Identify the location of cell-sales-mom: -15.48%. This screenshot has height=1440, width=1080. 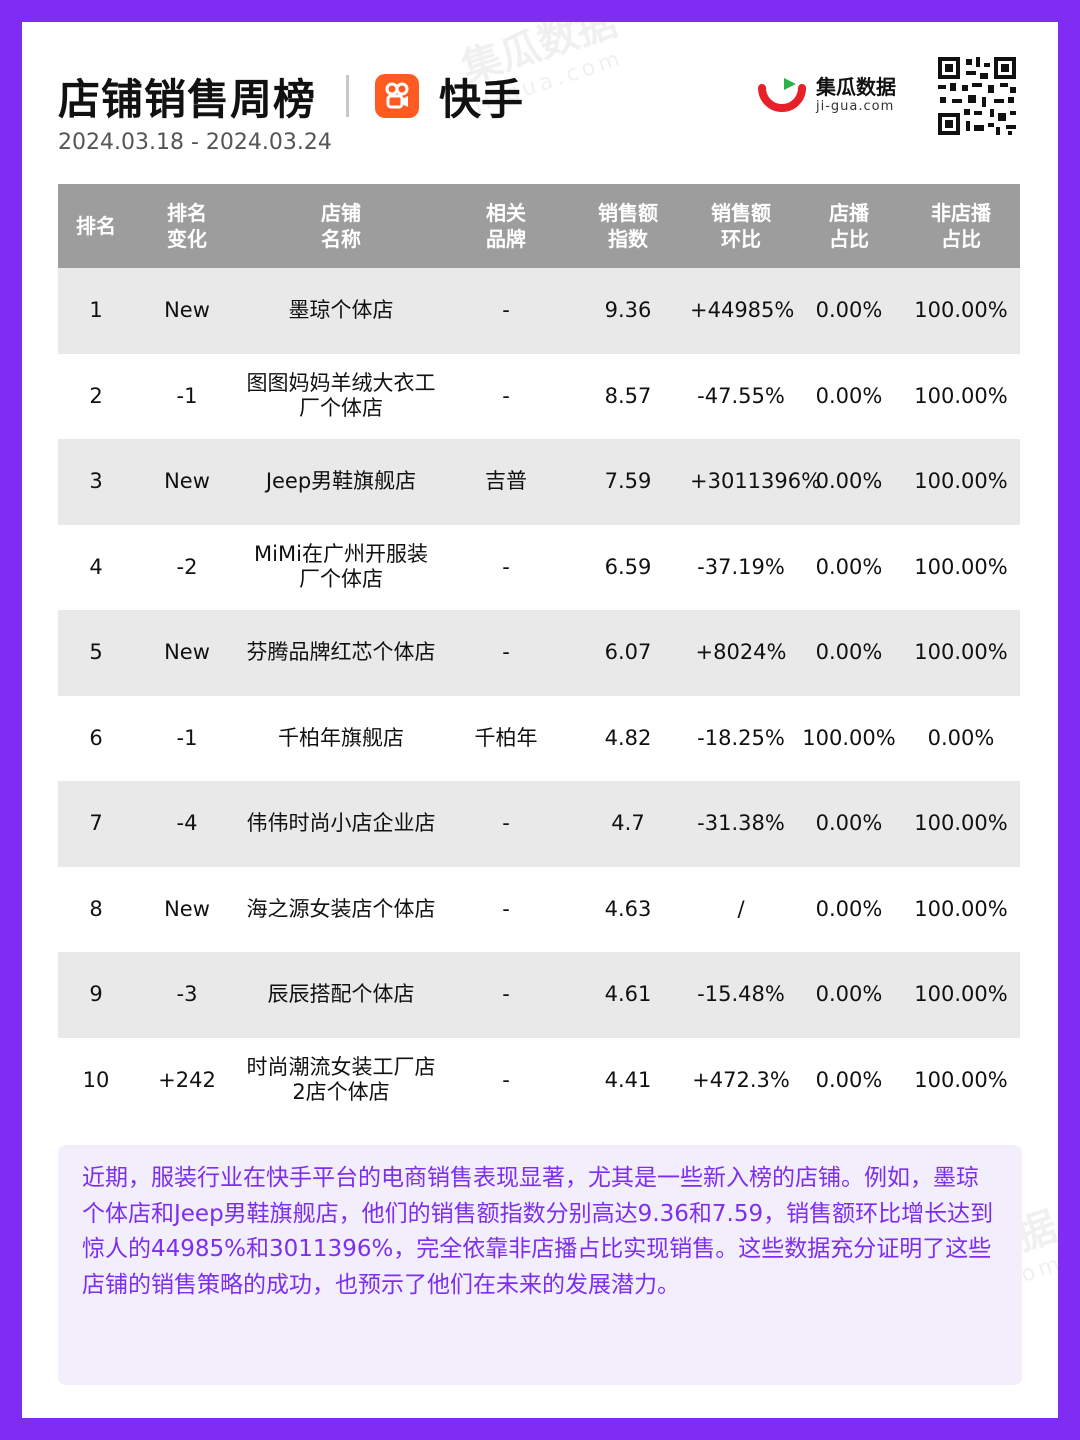
(741, 995).